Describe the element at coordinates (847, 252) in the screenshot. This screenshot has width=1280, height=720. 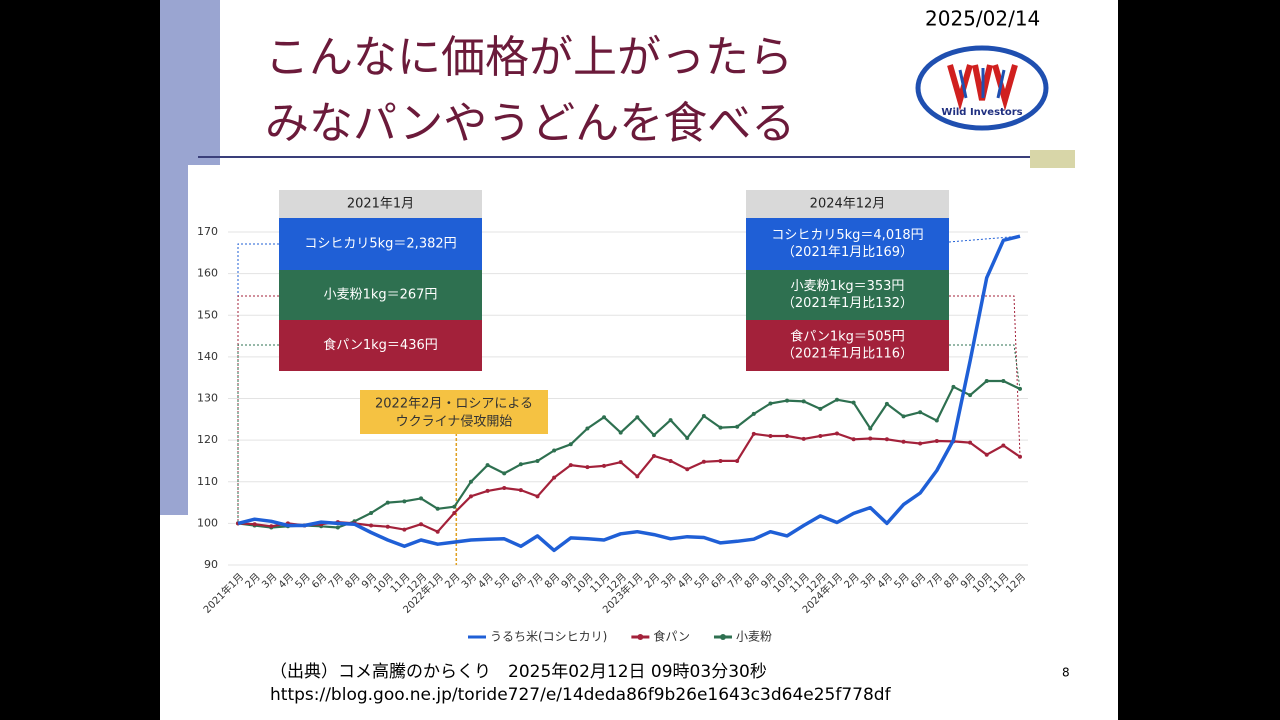
I see `box-entry-text: （2021年1月比169）` at that location.